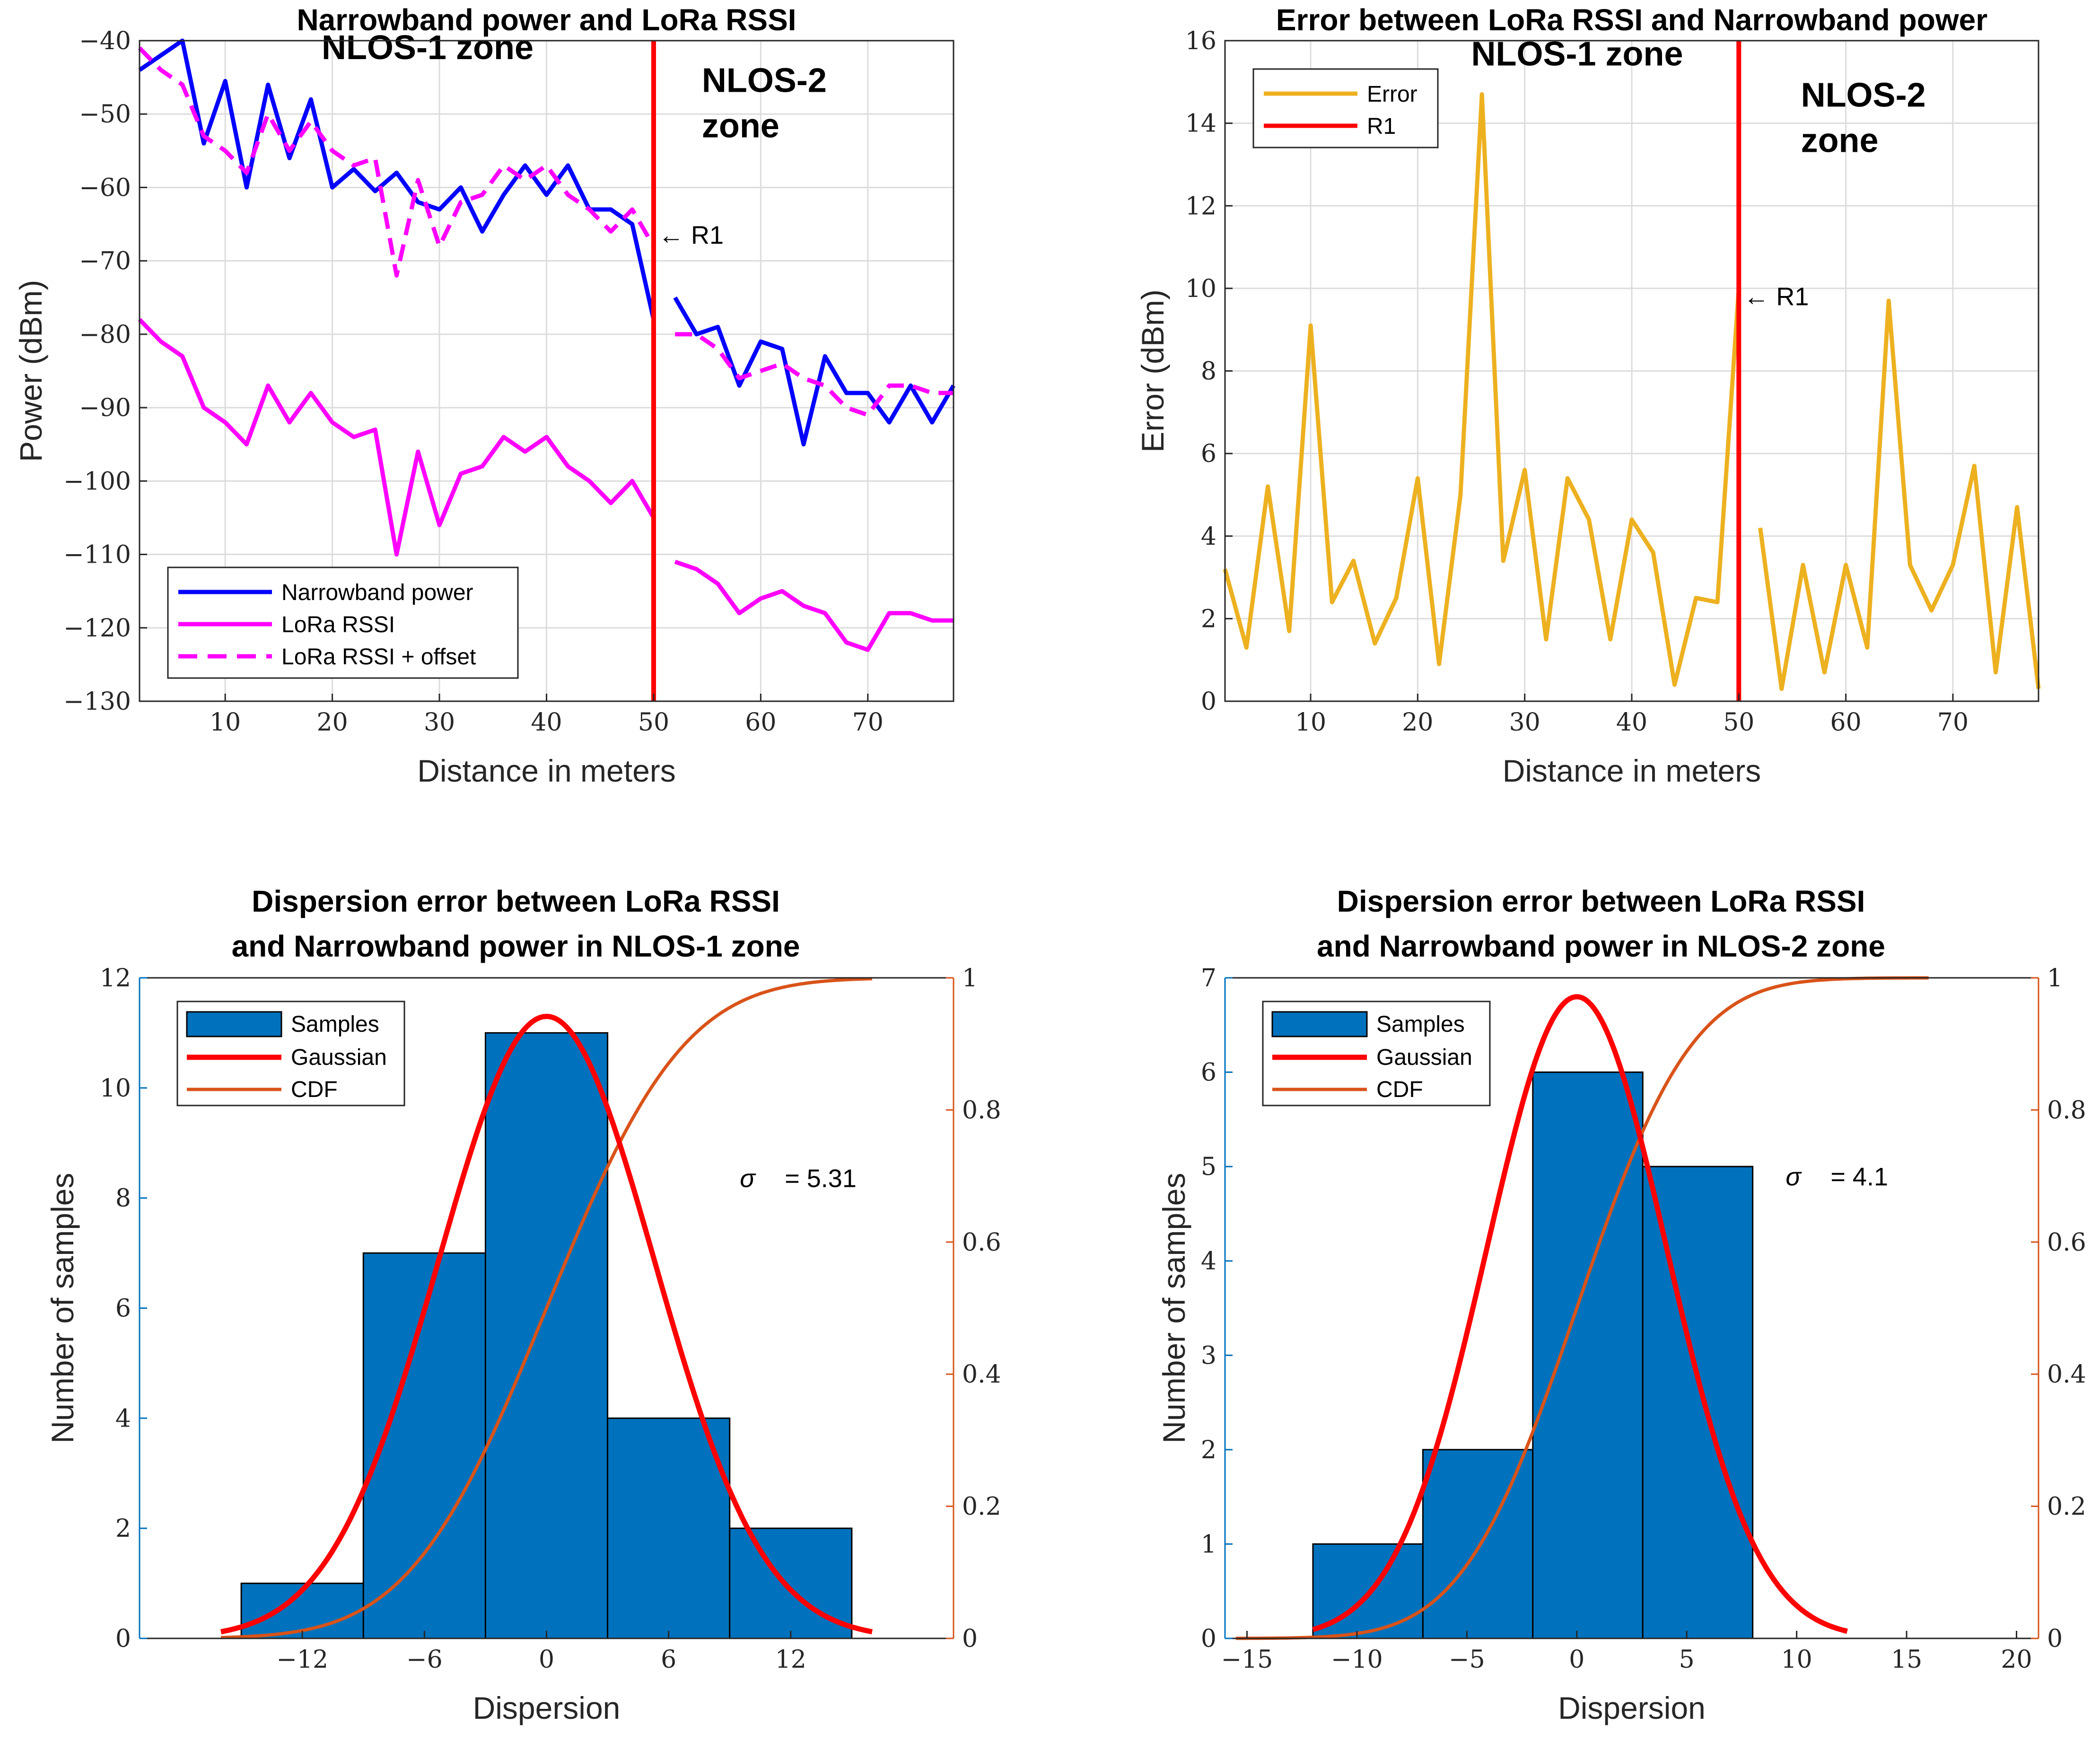 This screenshot has height=1741, width=2100. Describe the element at coordinates (1208, 978) in the screenshot. I see `y-tick-label: 7` at that location.